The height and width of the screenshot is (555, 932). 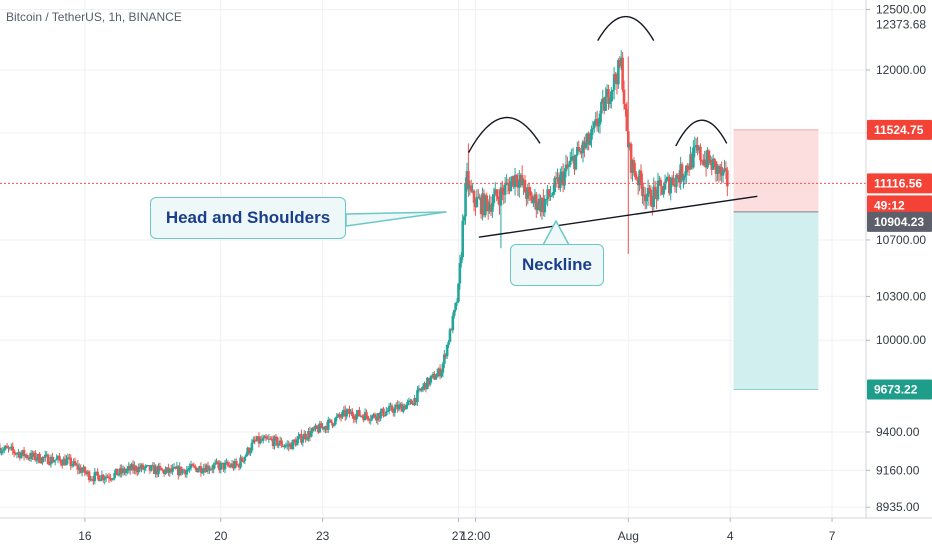 What do you see at coordinates (901, 240) in the screenshot?
I see `y-tick-label: 10700.00` at bounding box center [901, 240].